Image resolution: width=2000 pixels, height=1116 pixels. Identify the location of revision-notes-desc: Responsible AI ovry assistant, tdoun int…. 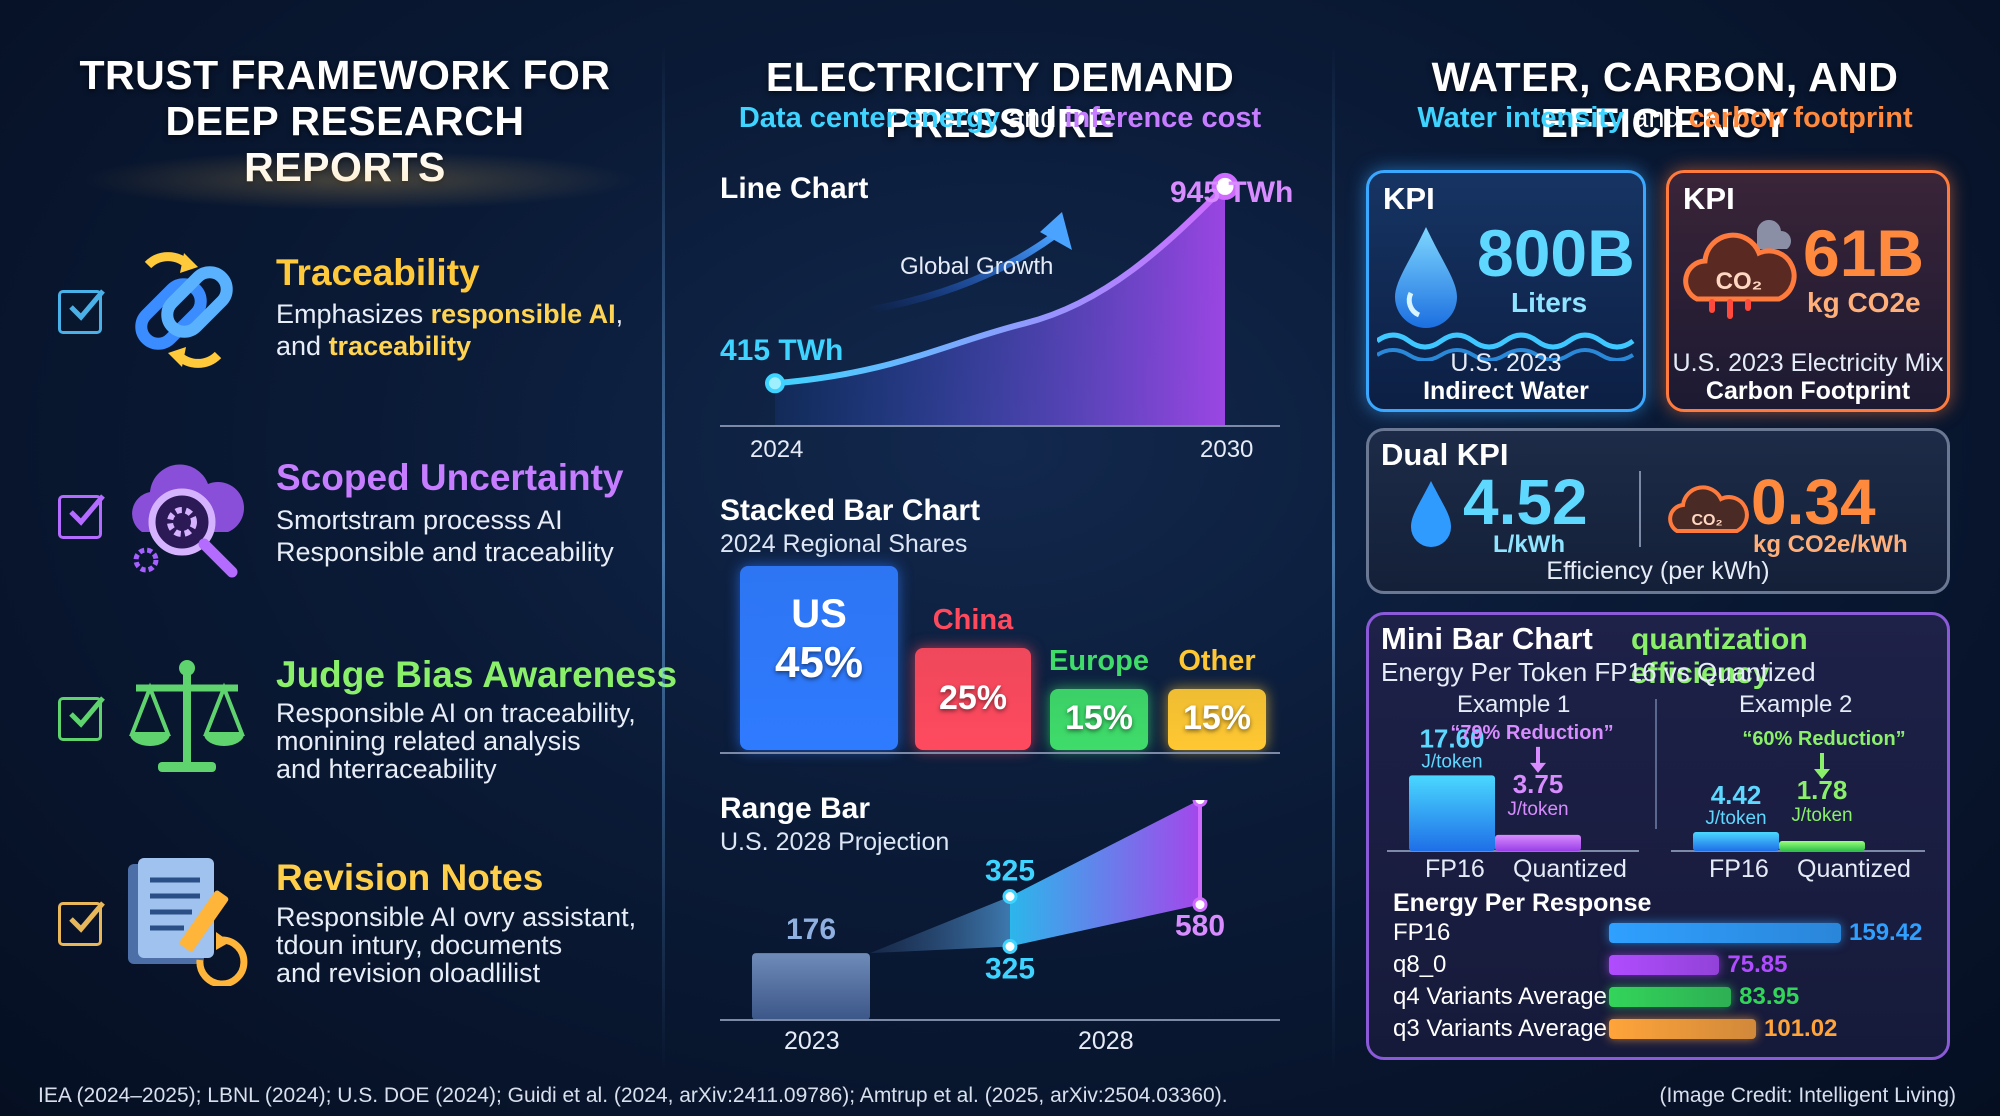
(456, 945).